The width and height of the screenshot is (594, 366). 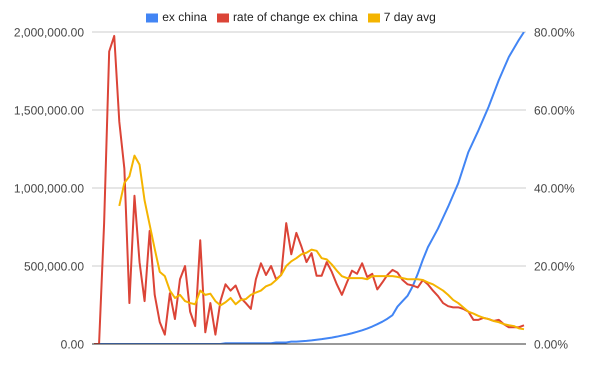 I want to click on y-tick-label: 2,000,000.00, so click(x=49, y=32).